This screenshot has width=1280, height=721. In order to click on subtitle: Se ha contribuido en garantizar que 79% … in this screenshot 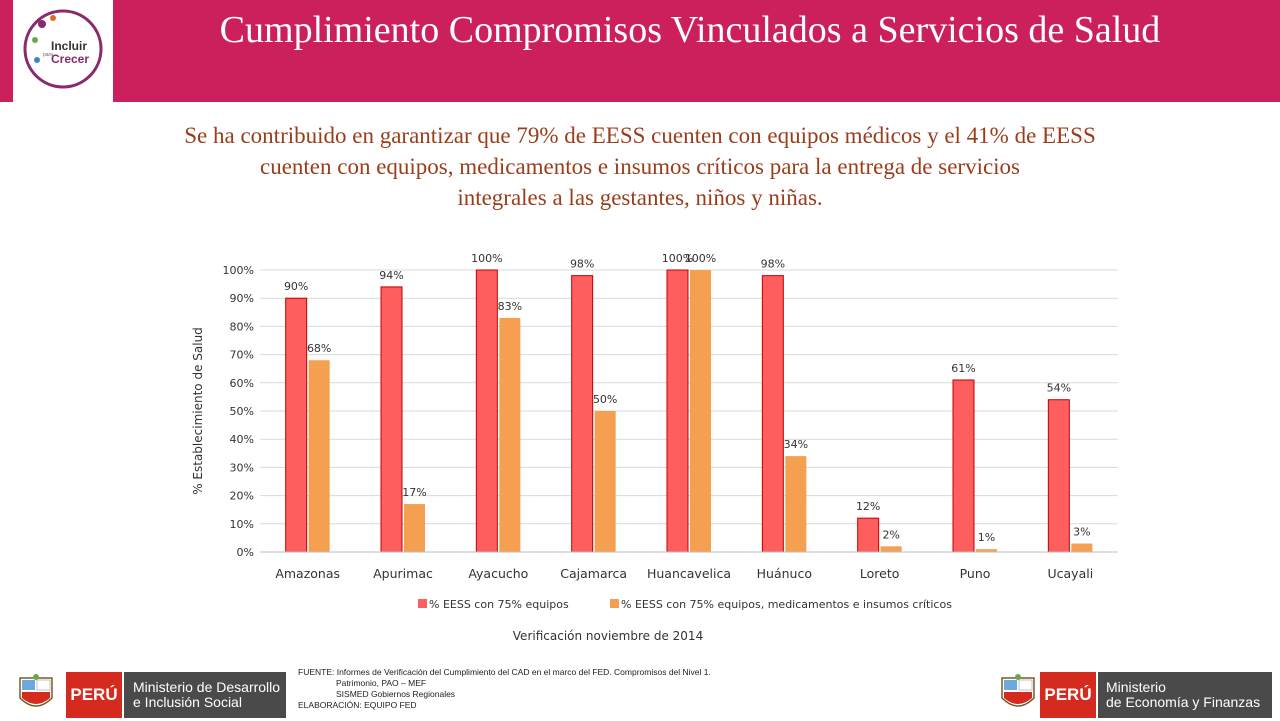, I will do `click(640, 166)`.